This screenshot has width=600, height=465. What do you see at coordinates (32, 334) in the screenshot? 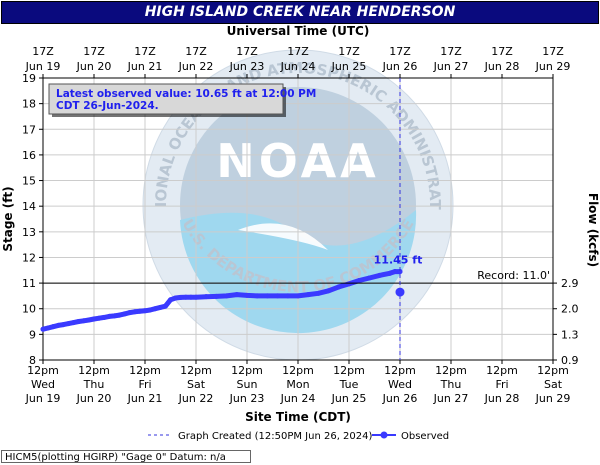
I see `left-tick-label: 9` at bounding box center [32, 334].